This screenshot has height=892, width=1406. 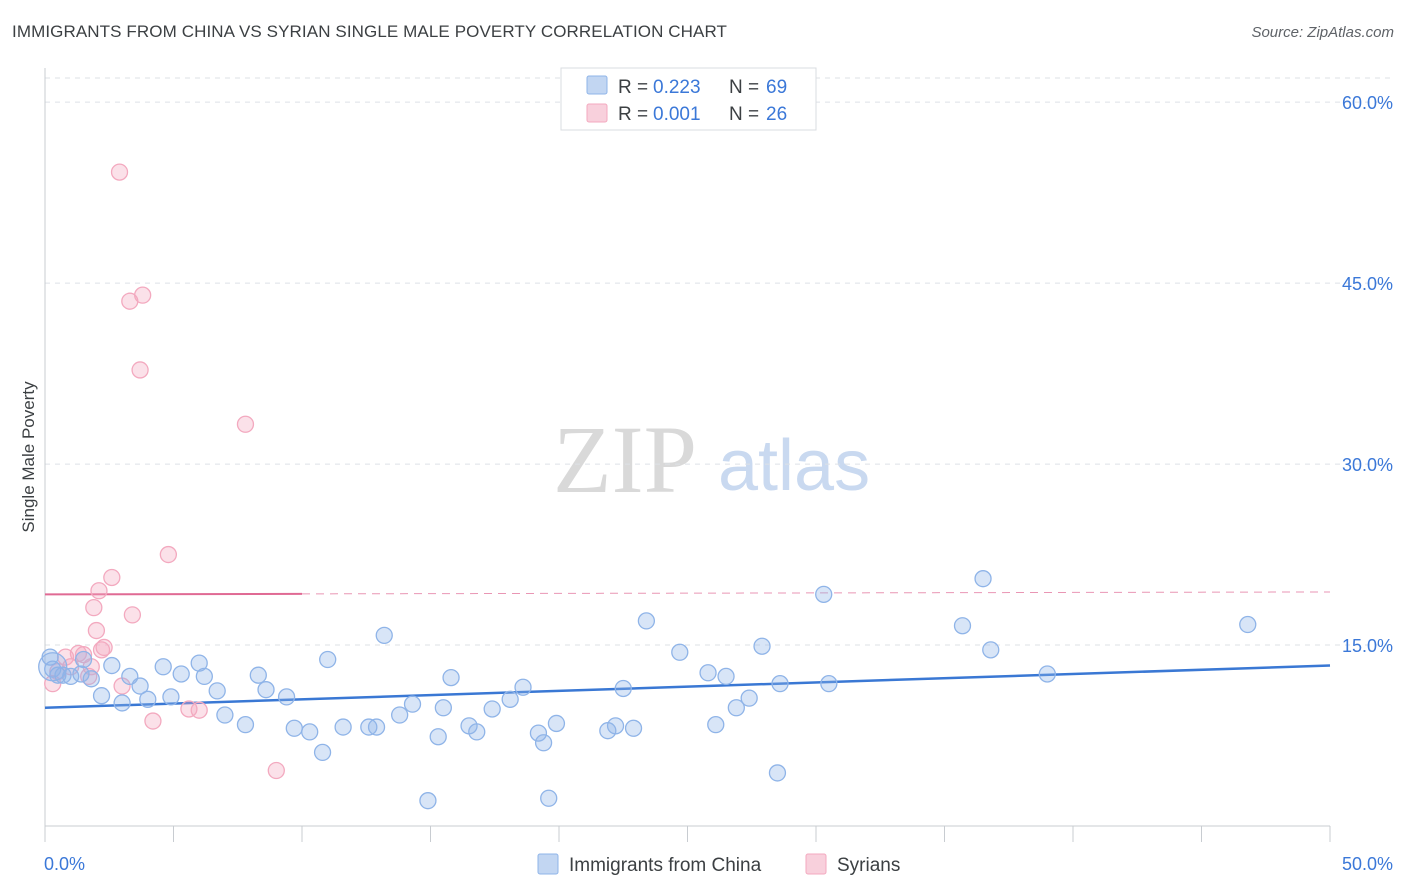 I want to click on trend-lines, so click(x=687, y=650).